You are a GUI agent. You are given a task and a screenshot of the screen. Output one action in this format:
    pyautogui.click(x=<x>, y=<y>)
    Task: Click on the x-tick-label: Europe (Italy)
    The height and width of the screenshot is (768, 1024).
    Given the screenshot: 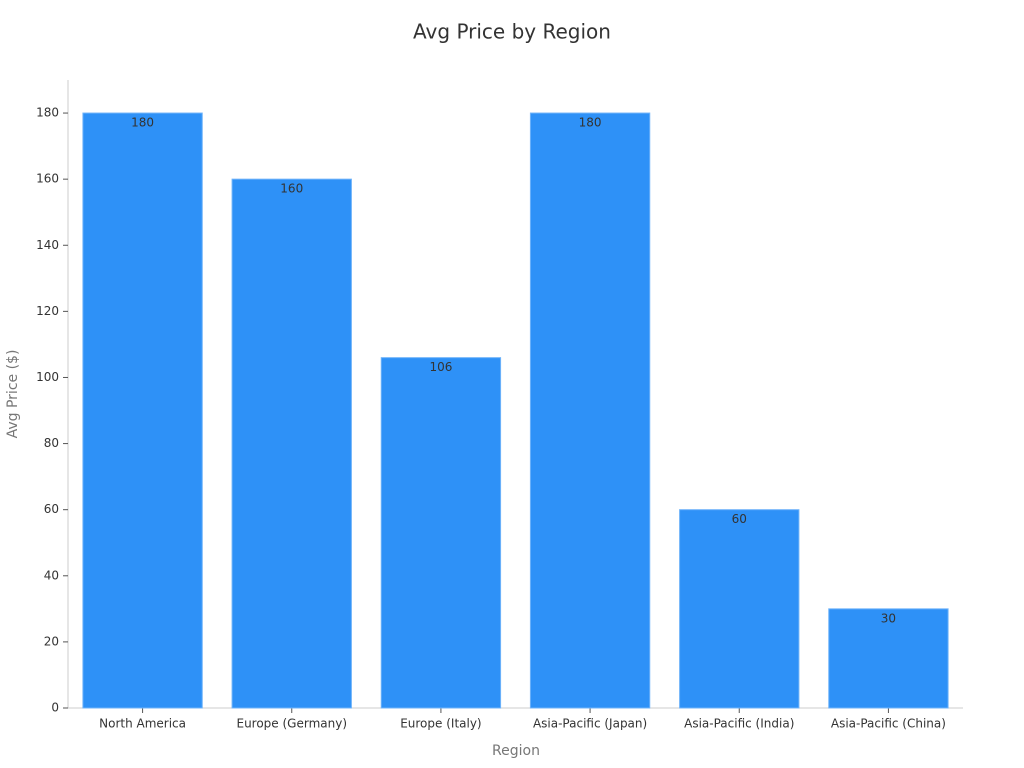 What is the action you would take?
    pyautogui.click(x=440, y=724)
    